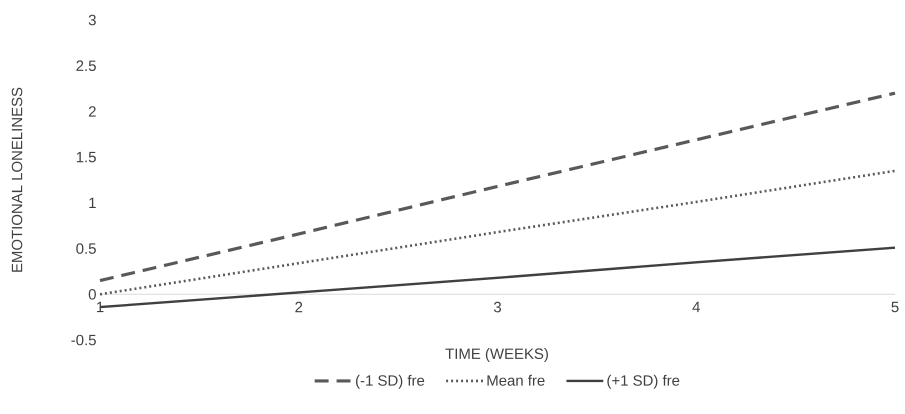 The width and height of the screenshot is (905, 414). I want to click on y-tick-label: 2, so click(92, 111).